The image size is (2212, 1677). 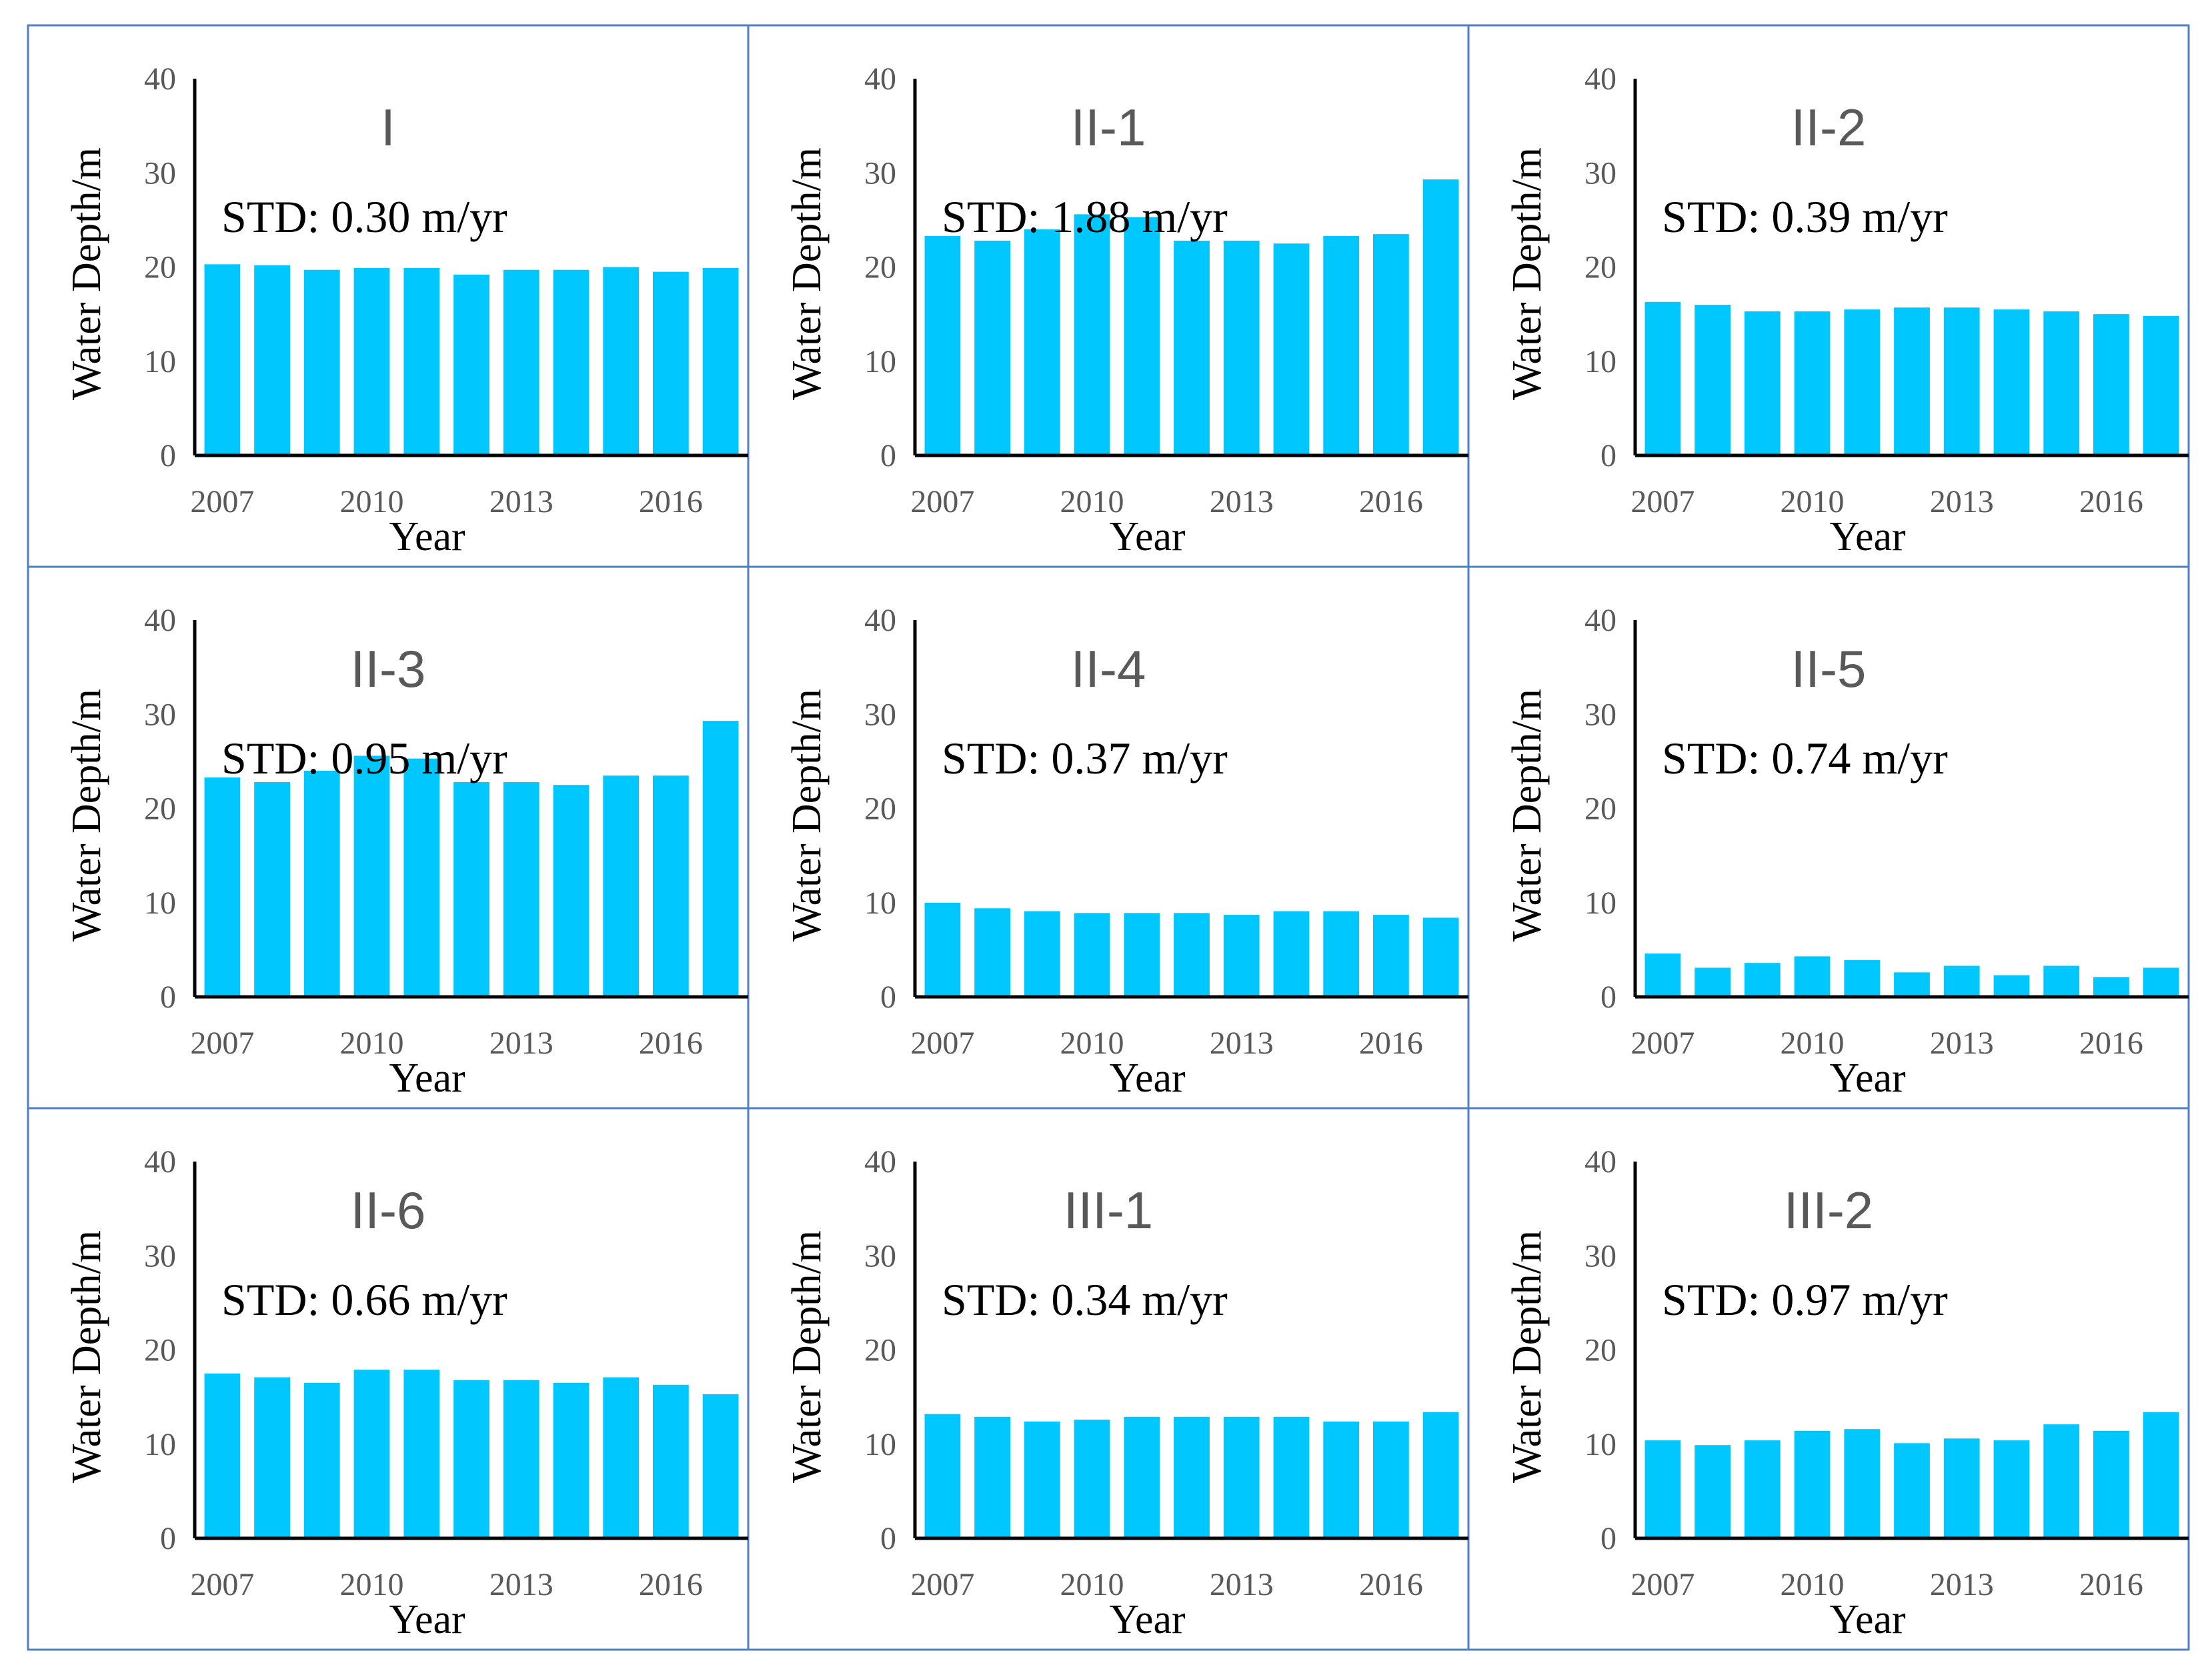 What do you see at coordinates (388, 668) in the screenshot?
I see `panel-title: II-3` at bounding box center [388, 668].